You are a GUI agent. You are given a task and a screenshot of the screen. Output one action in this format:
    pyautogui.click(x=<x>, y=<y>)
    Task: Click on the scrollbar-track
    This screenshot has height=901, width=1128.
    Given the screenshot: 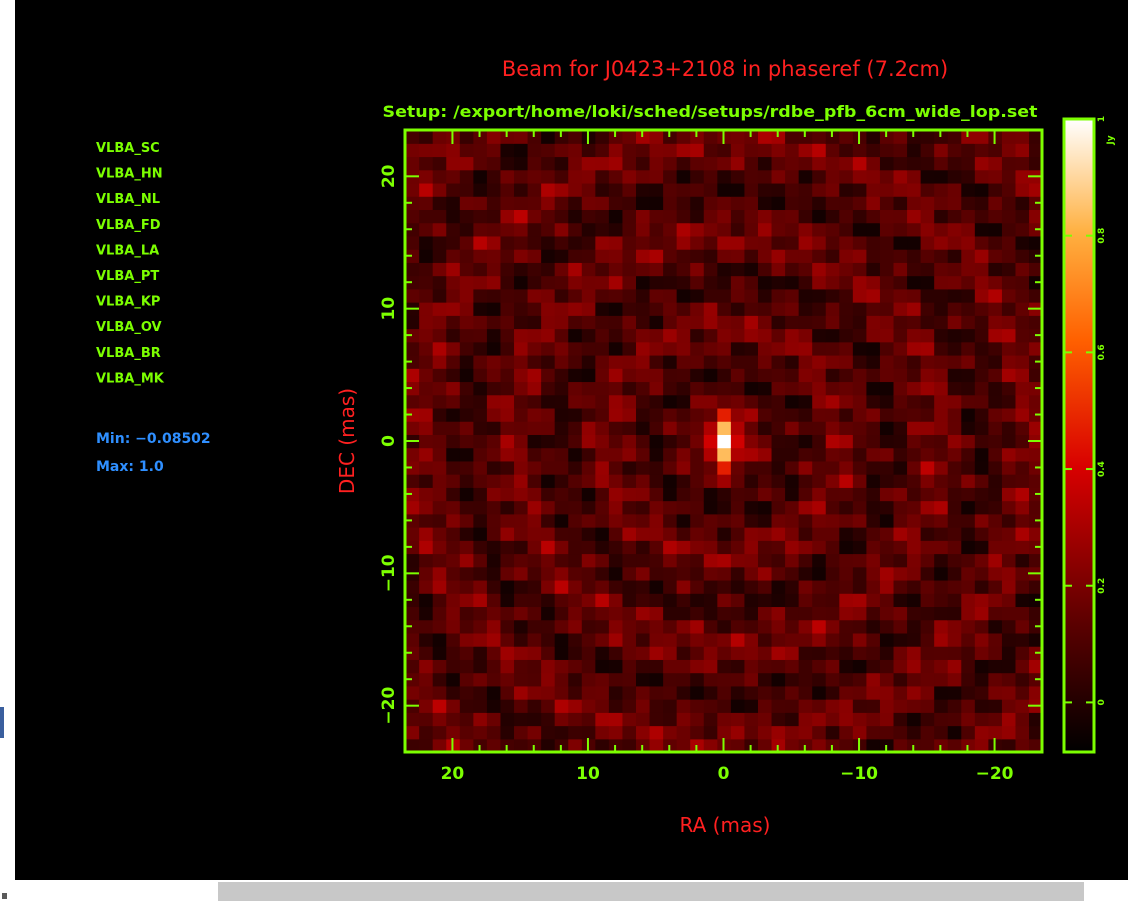 What is the action you would take?
    pyautogui.click(x=651, y=891)
    